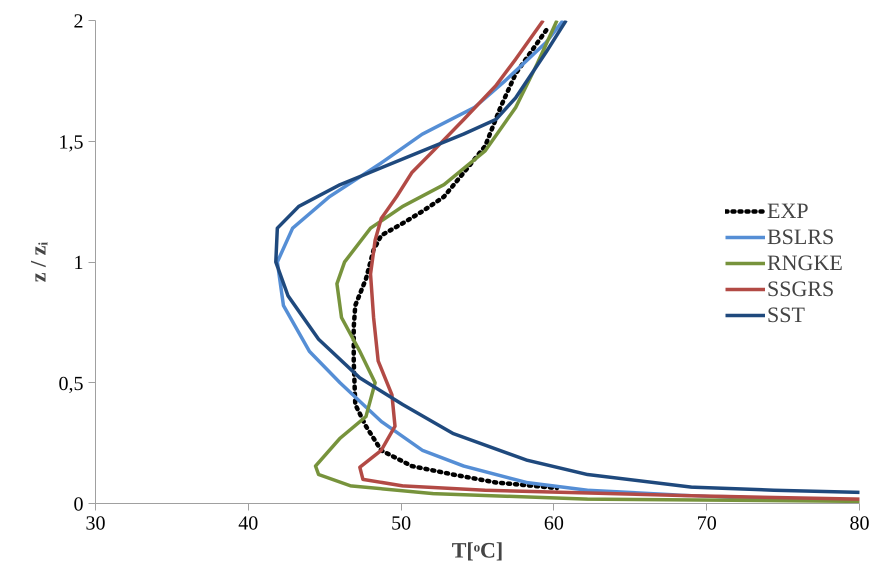 Image resolution: width=884 pixels, height=565 pixels. I want to click on legend-label: SST, so click(786, 315).